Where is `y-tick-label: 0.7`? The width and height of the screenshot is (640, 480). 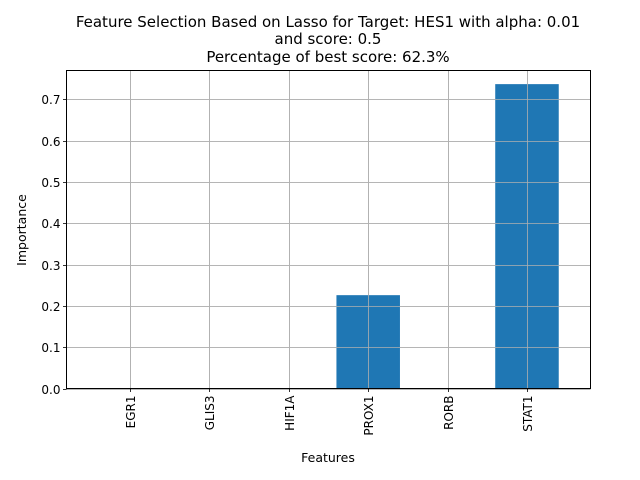 y-tick-label: 0.7 is located at coordinates (50, 100).